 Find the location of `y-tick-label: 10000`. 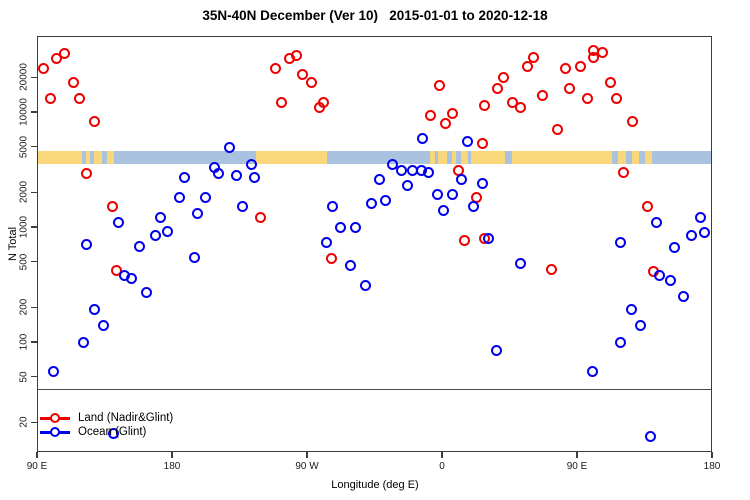

y-tick-label: 10000 is located at coordinates (24, 112).